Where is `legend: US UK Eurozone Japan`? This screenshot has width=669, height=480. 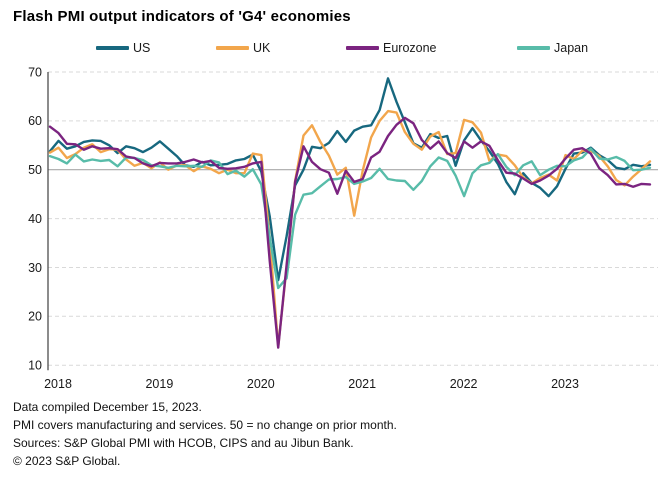
legend: US UK Eurozone Japan is located at coordinates (334, 30).